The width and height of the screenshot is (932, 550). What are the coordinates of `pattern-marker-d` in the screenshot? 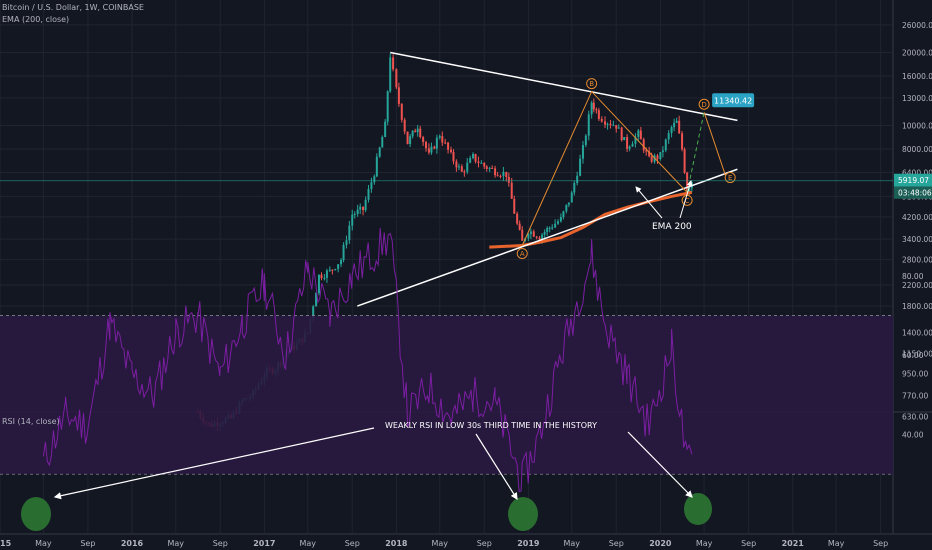 It's located at (704, 104).